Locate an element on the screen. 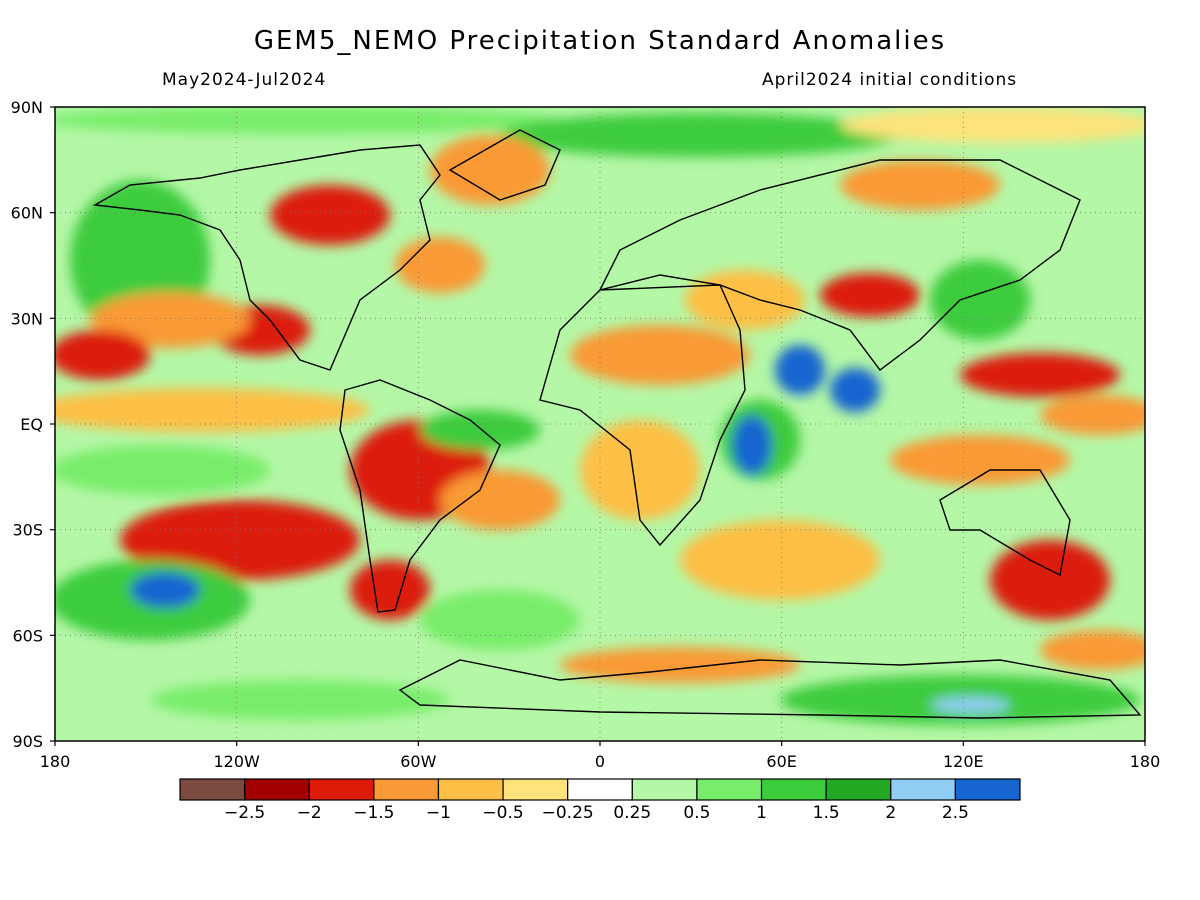  lat-label: 90S is located at coordinates (27, 741).